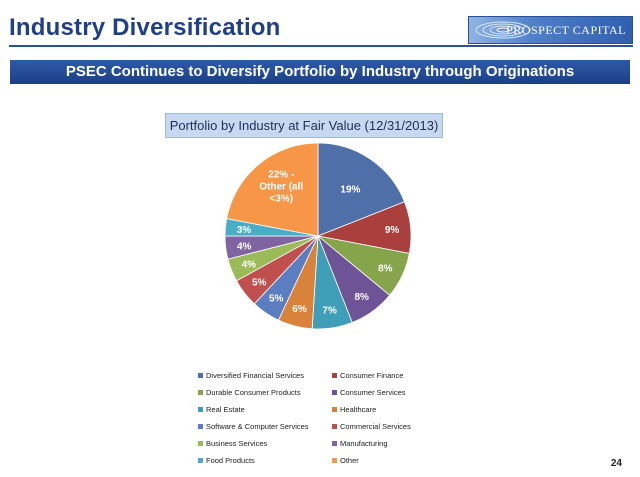 The height and width of the screenshot is (477, 640). Describe the element at coordinates (350, 189) in the screenshot. I see `pie-data-label: 19%` at that location.